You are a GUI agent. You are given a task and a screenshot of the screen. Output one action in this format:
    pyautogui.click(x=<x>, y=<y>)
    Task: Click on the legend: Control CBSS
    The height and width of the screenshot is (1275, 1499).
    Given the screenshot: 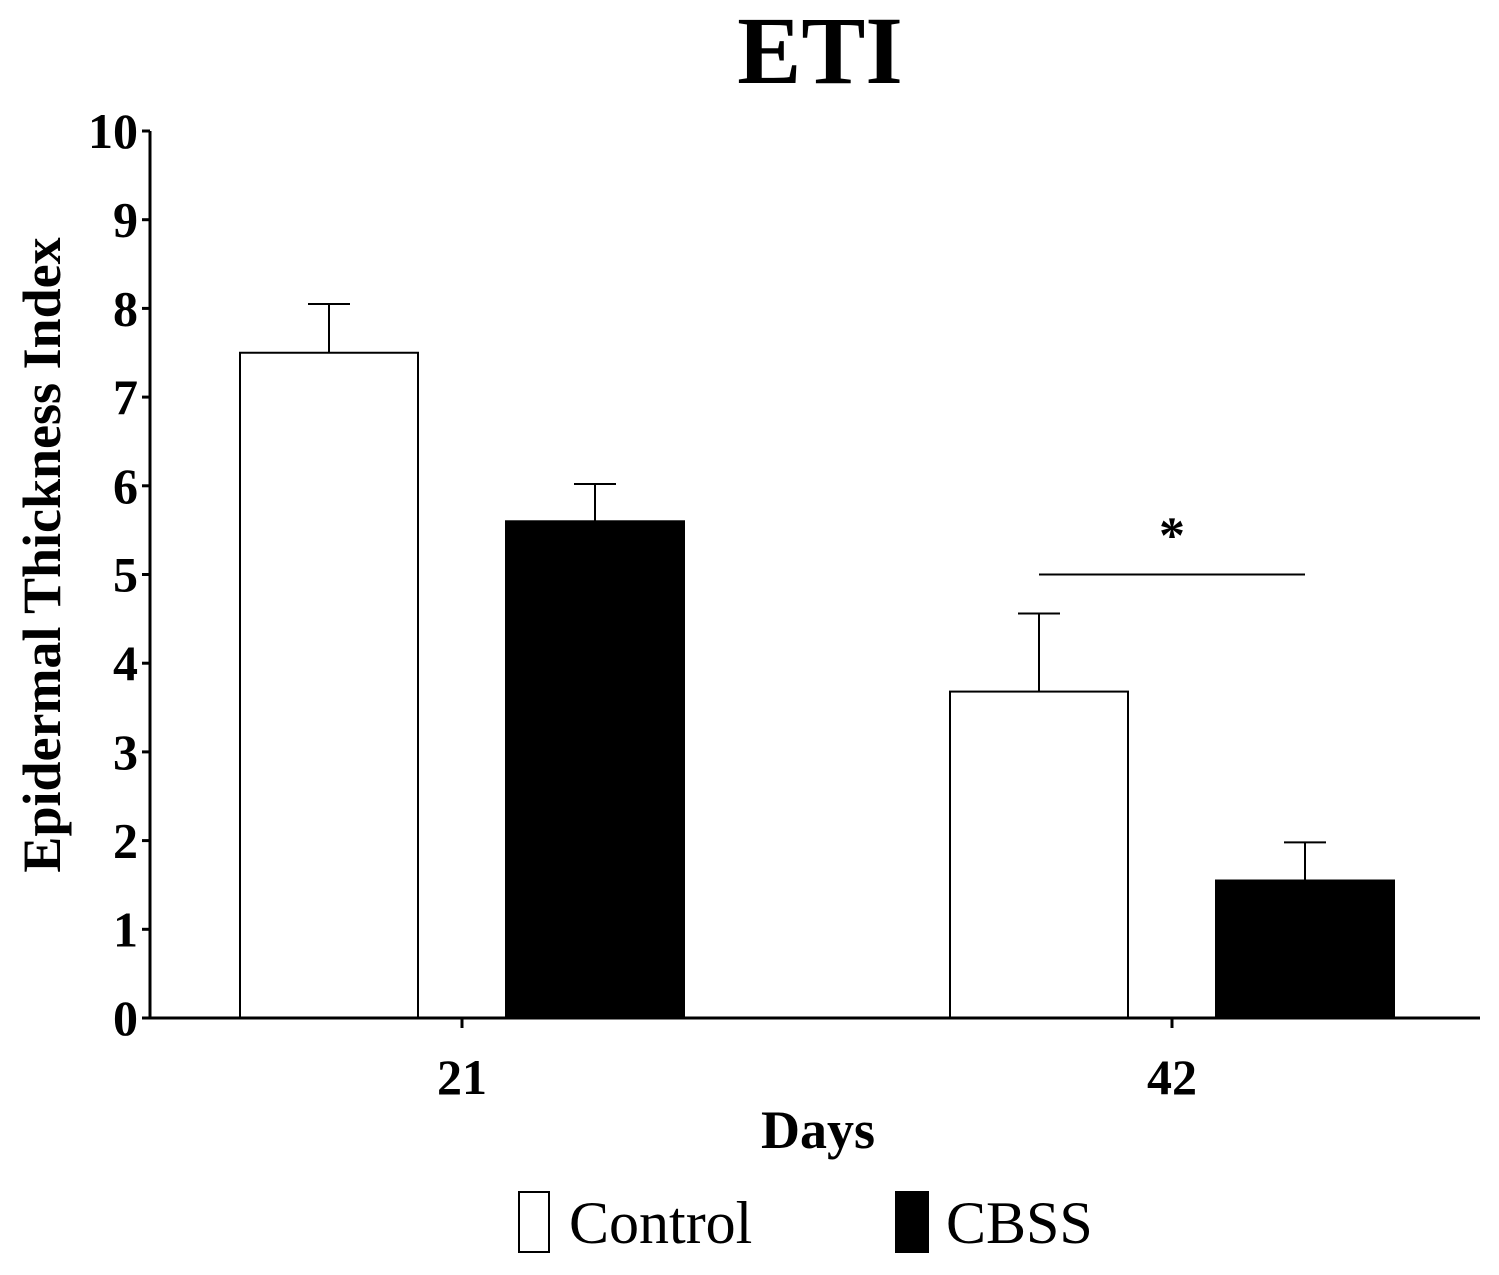 What is the action you would take?
    pyautogui.click(x=805, y=1223)
    